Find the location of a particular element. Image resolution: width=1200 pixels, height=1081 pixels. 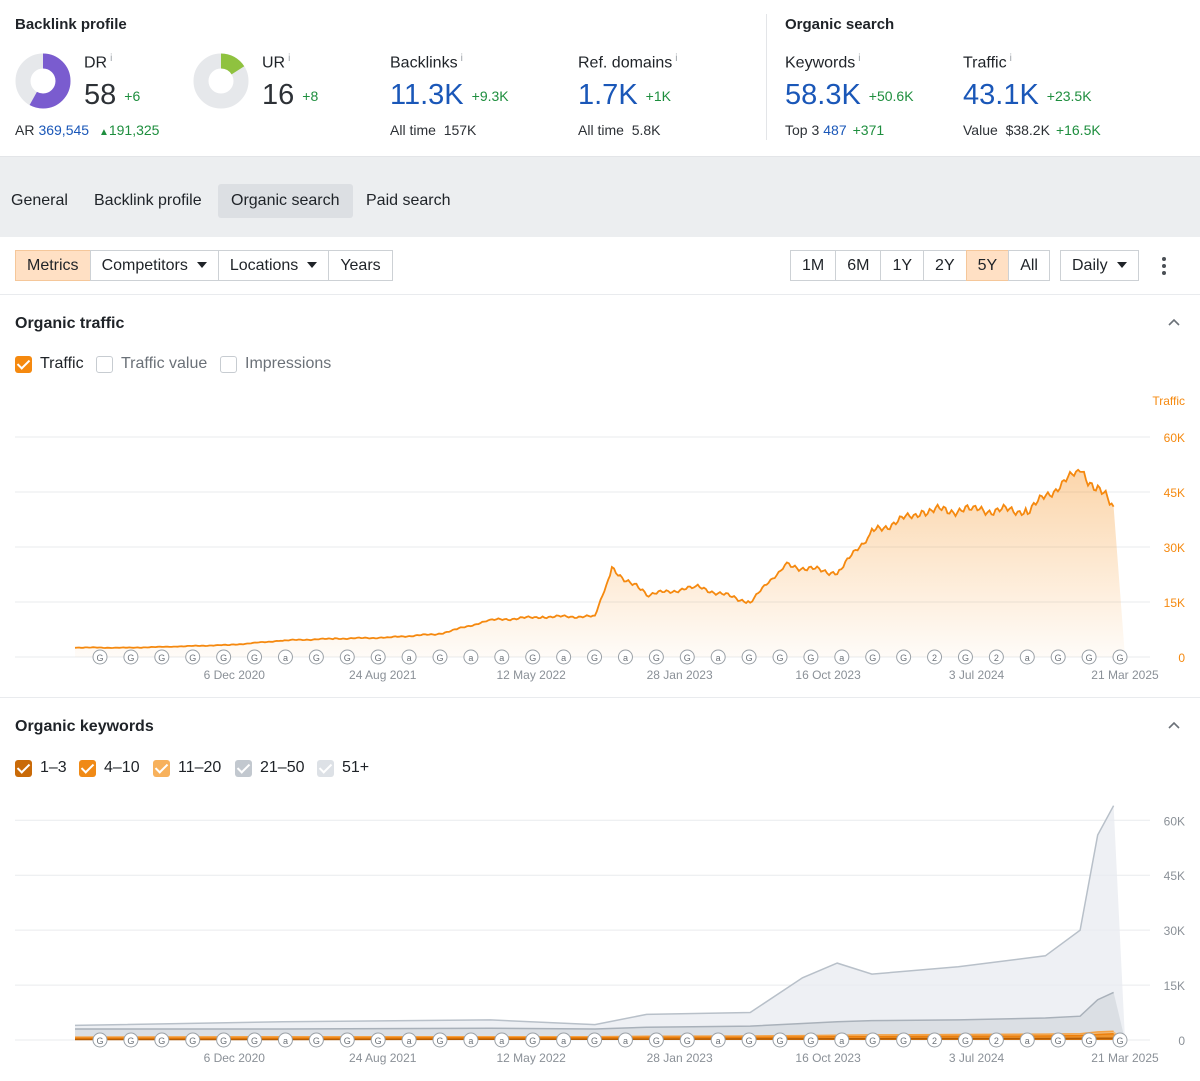

section-divider is located at coordinates (600, 697).